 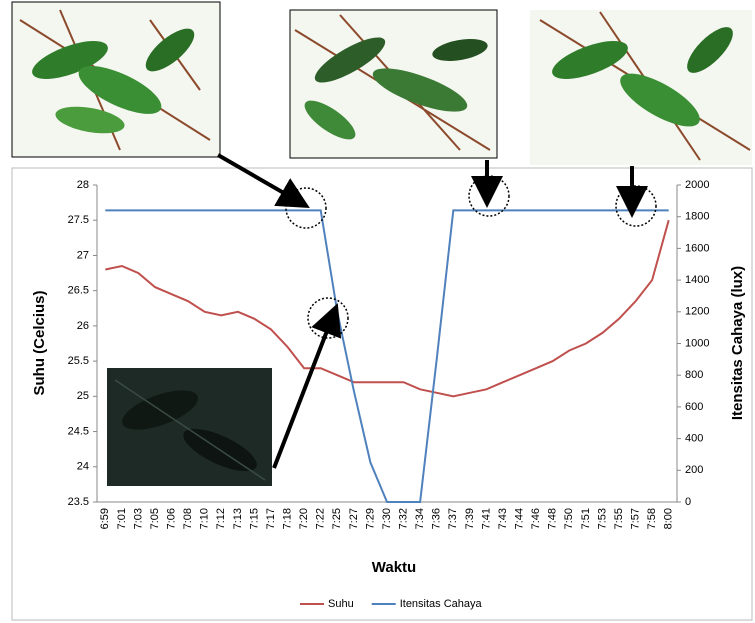 What do you see at coordinates (486, 518) in the screenshot?
I see `x-tick-label: 7:41` at bounding box center [486, 518].